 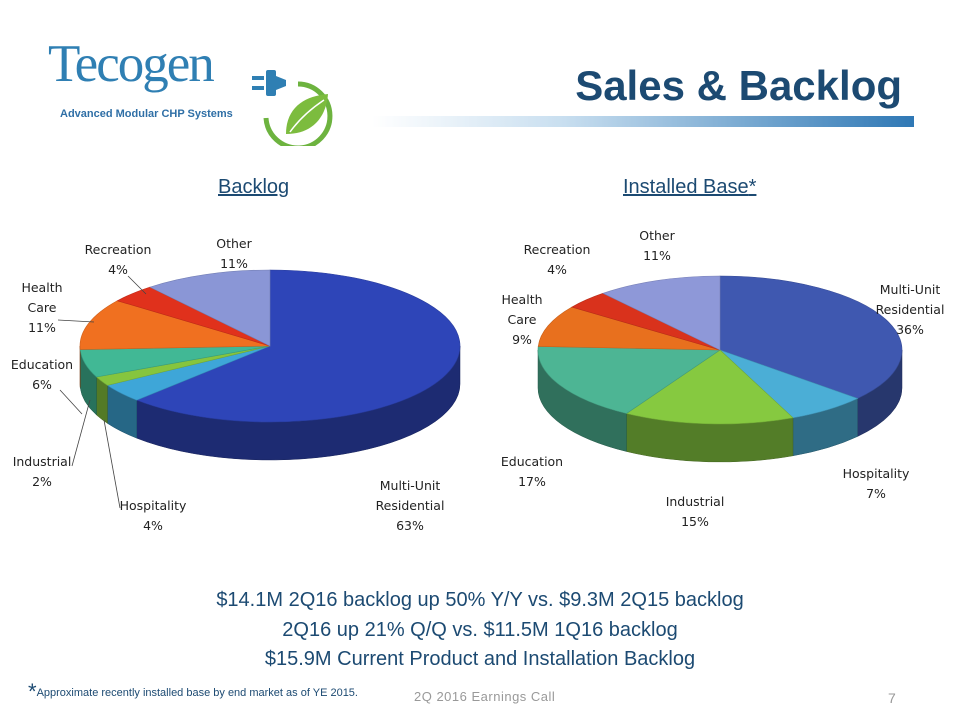 What do you see at coordinates (876, 483) in the screenshot?
I see `installed-label-hospitality: Hospitality 7%` at bounding box center [876, 483].